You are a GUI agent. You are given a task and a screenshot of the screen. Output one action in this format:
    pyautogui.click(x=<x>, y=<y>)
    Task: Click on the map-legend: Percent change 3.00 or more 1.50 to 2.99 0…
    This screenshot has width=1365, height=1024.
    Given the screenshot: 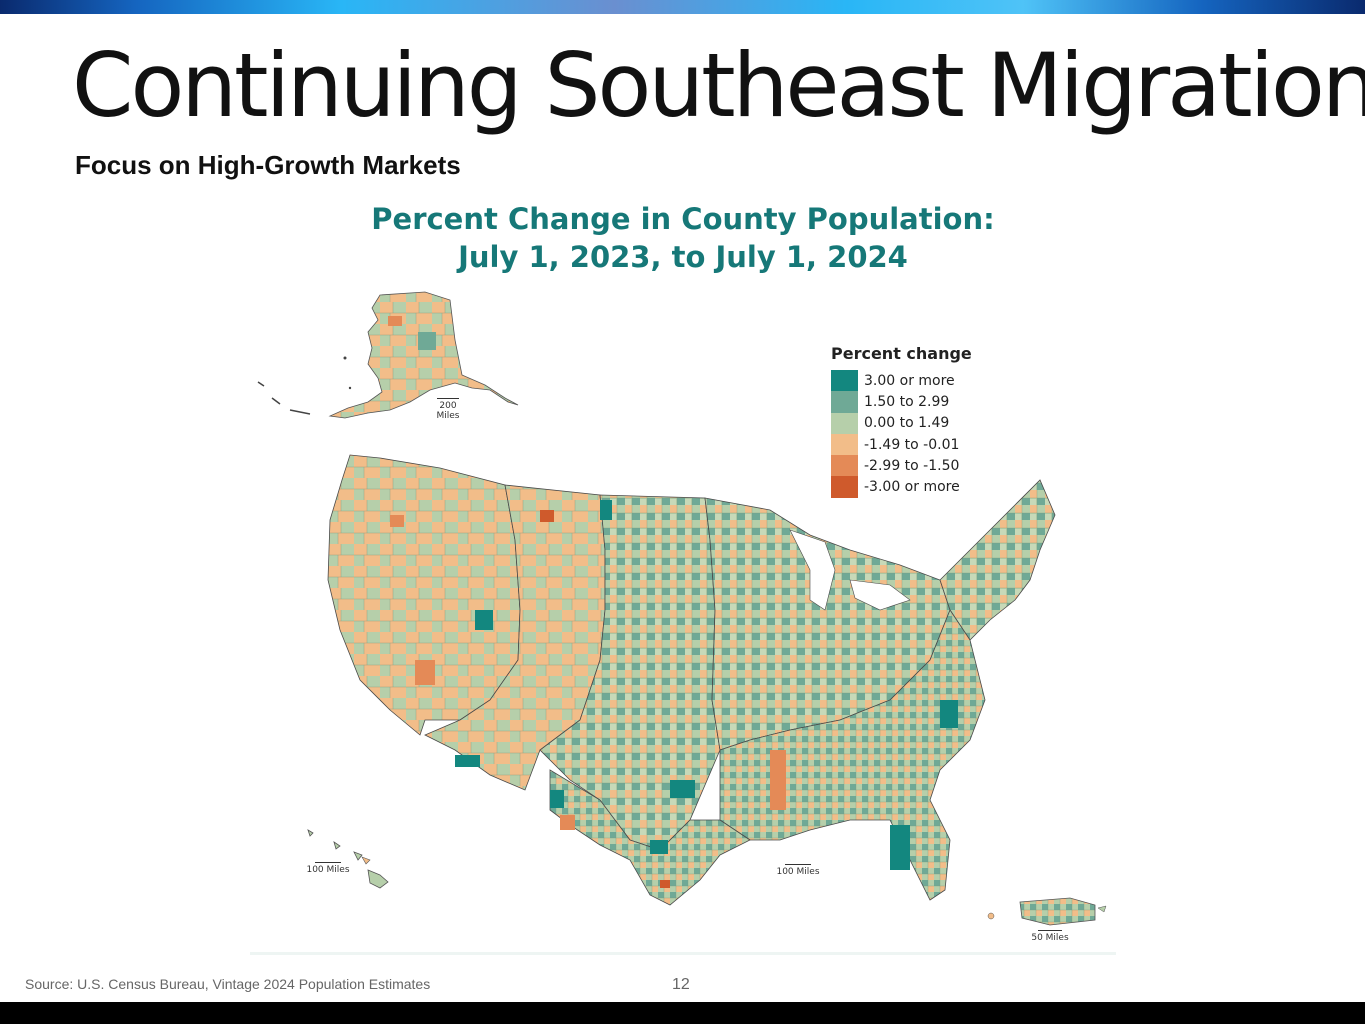 What is the action you would take?
    pyautogui.click(x=901, y=421)
    